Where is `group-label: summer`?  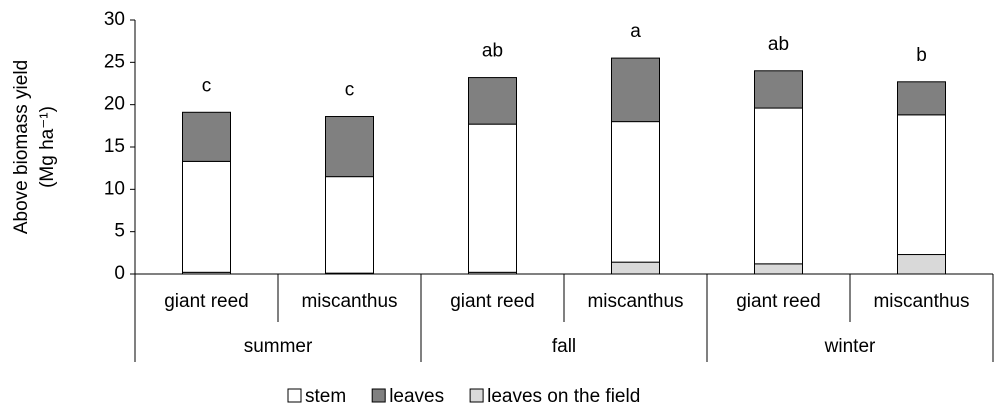
group-label: summer is located at coordinates (278, 346).